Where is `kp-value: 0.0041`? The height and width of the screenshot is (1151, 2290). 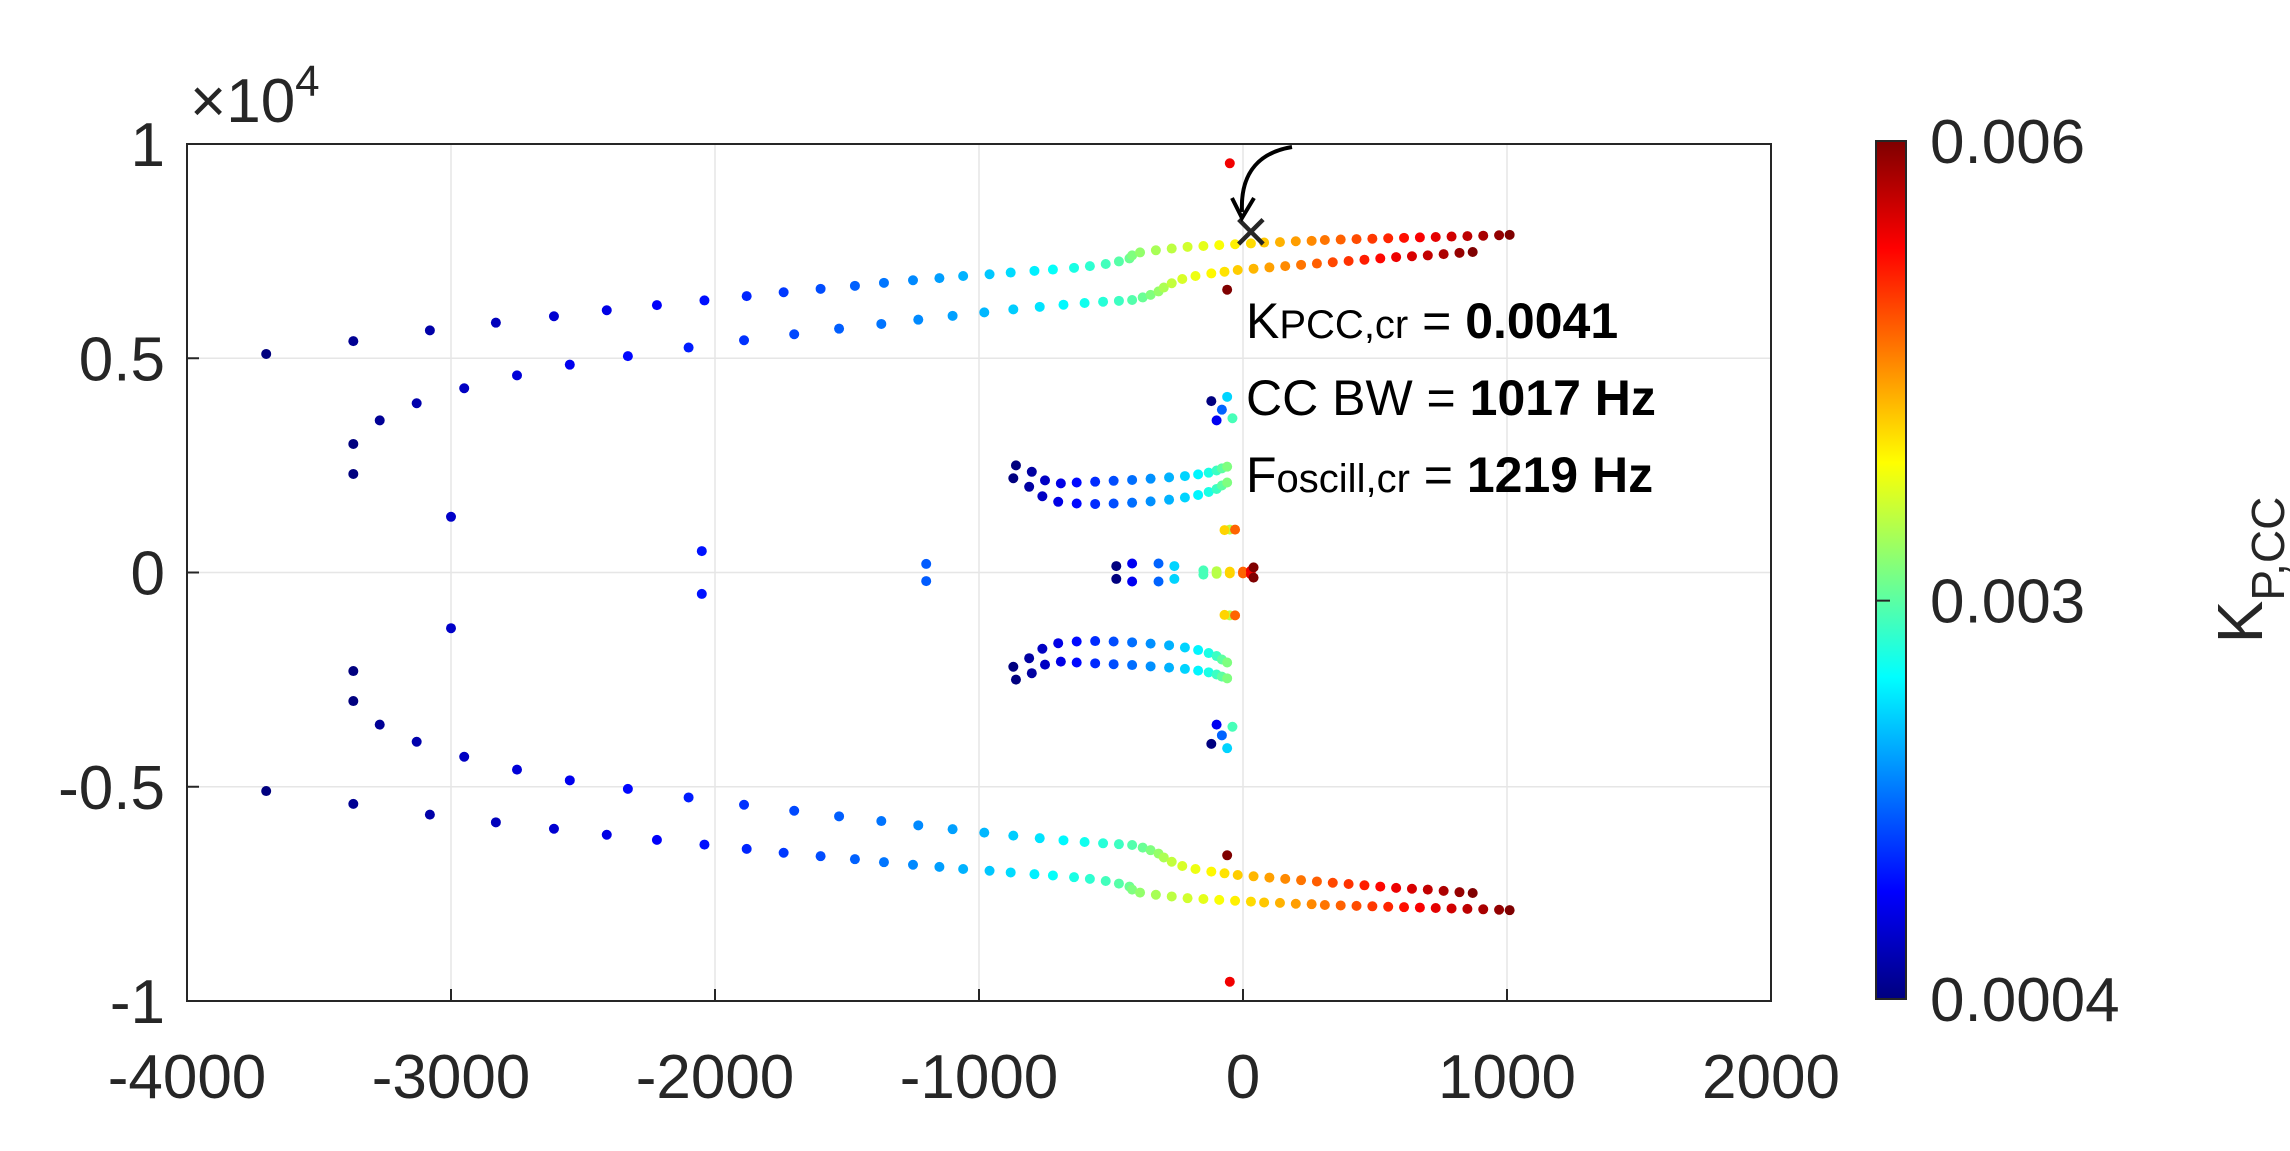 kp-value: 0.0041 is located at coordinates (1541, 321).